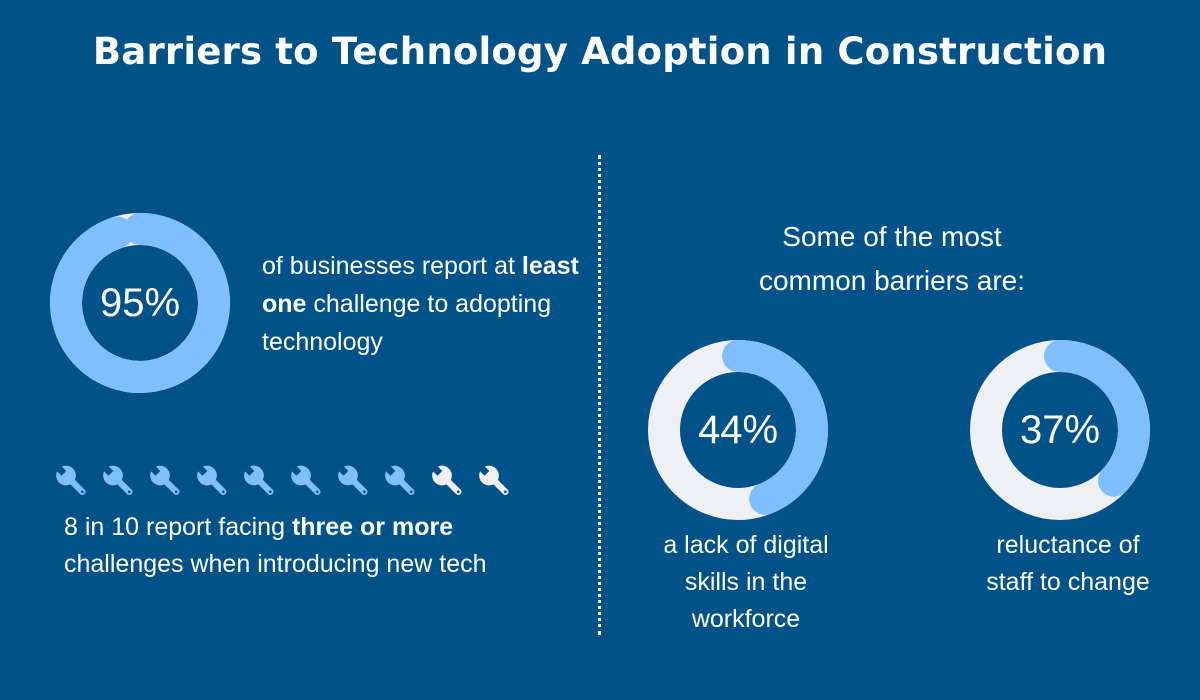 The image size is (1200, 700). What do you see at coordinates (283, 481) in the screenshot?
I see `wrench-pictogram` at bounding box center [283, 481].